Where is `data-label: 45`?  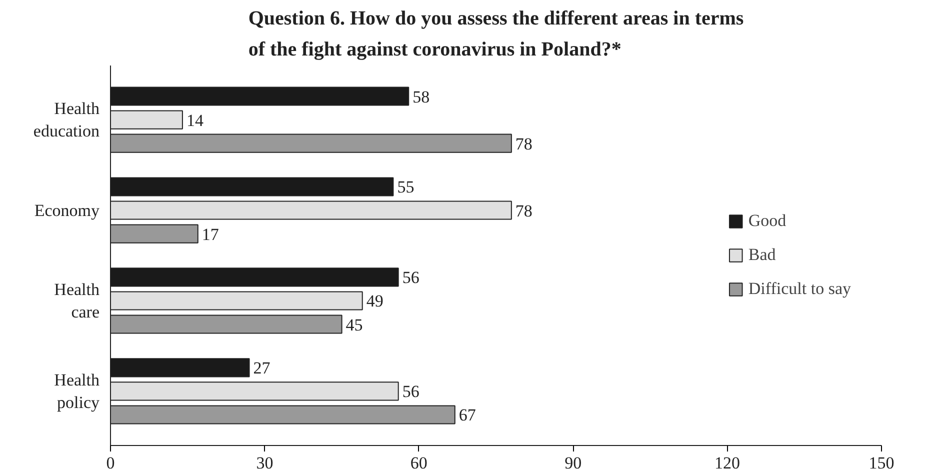
data-label: 45 is located at coordinates (354, 324).